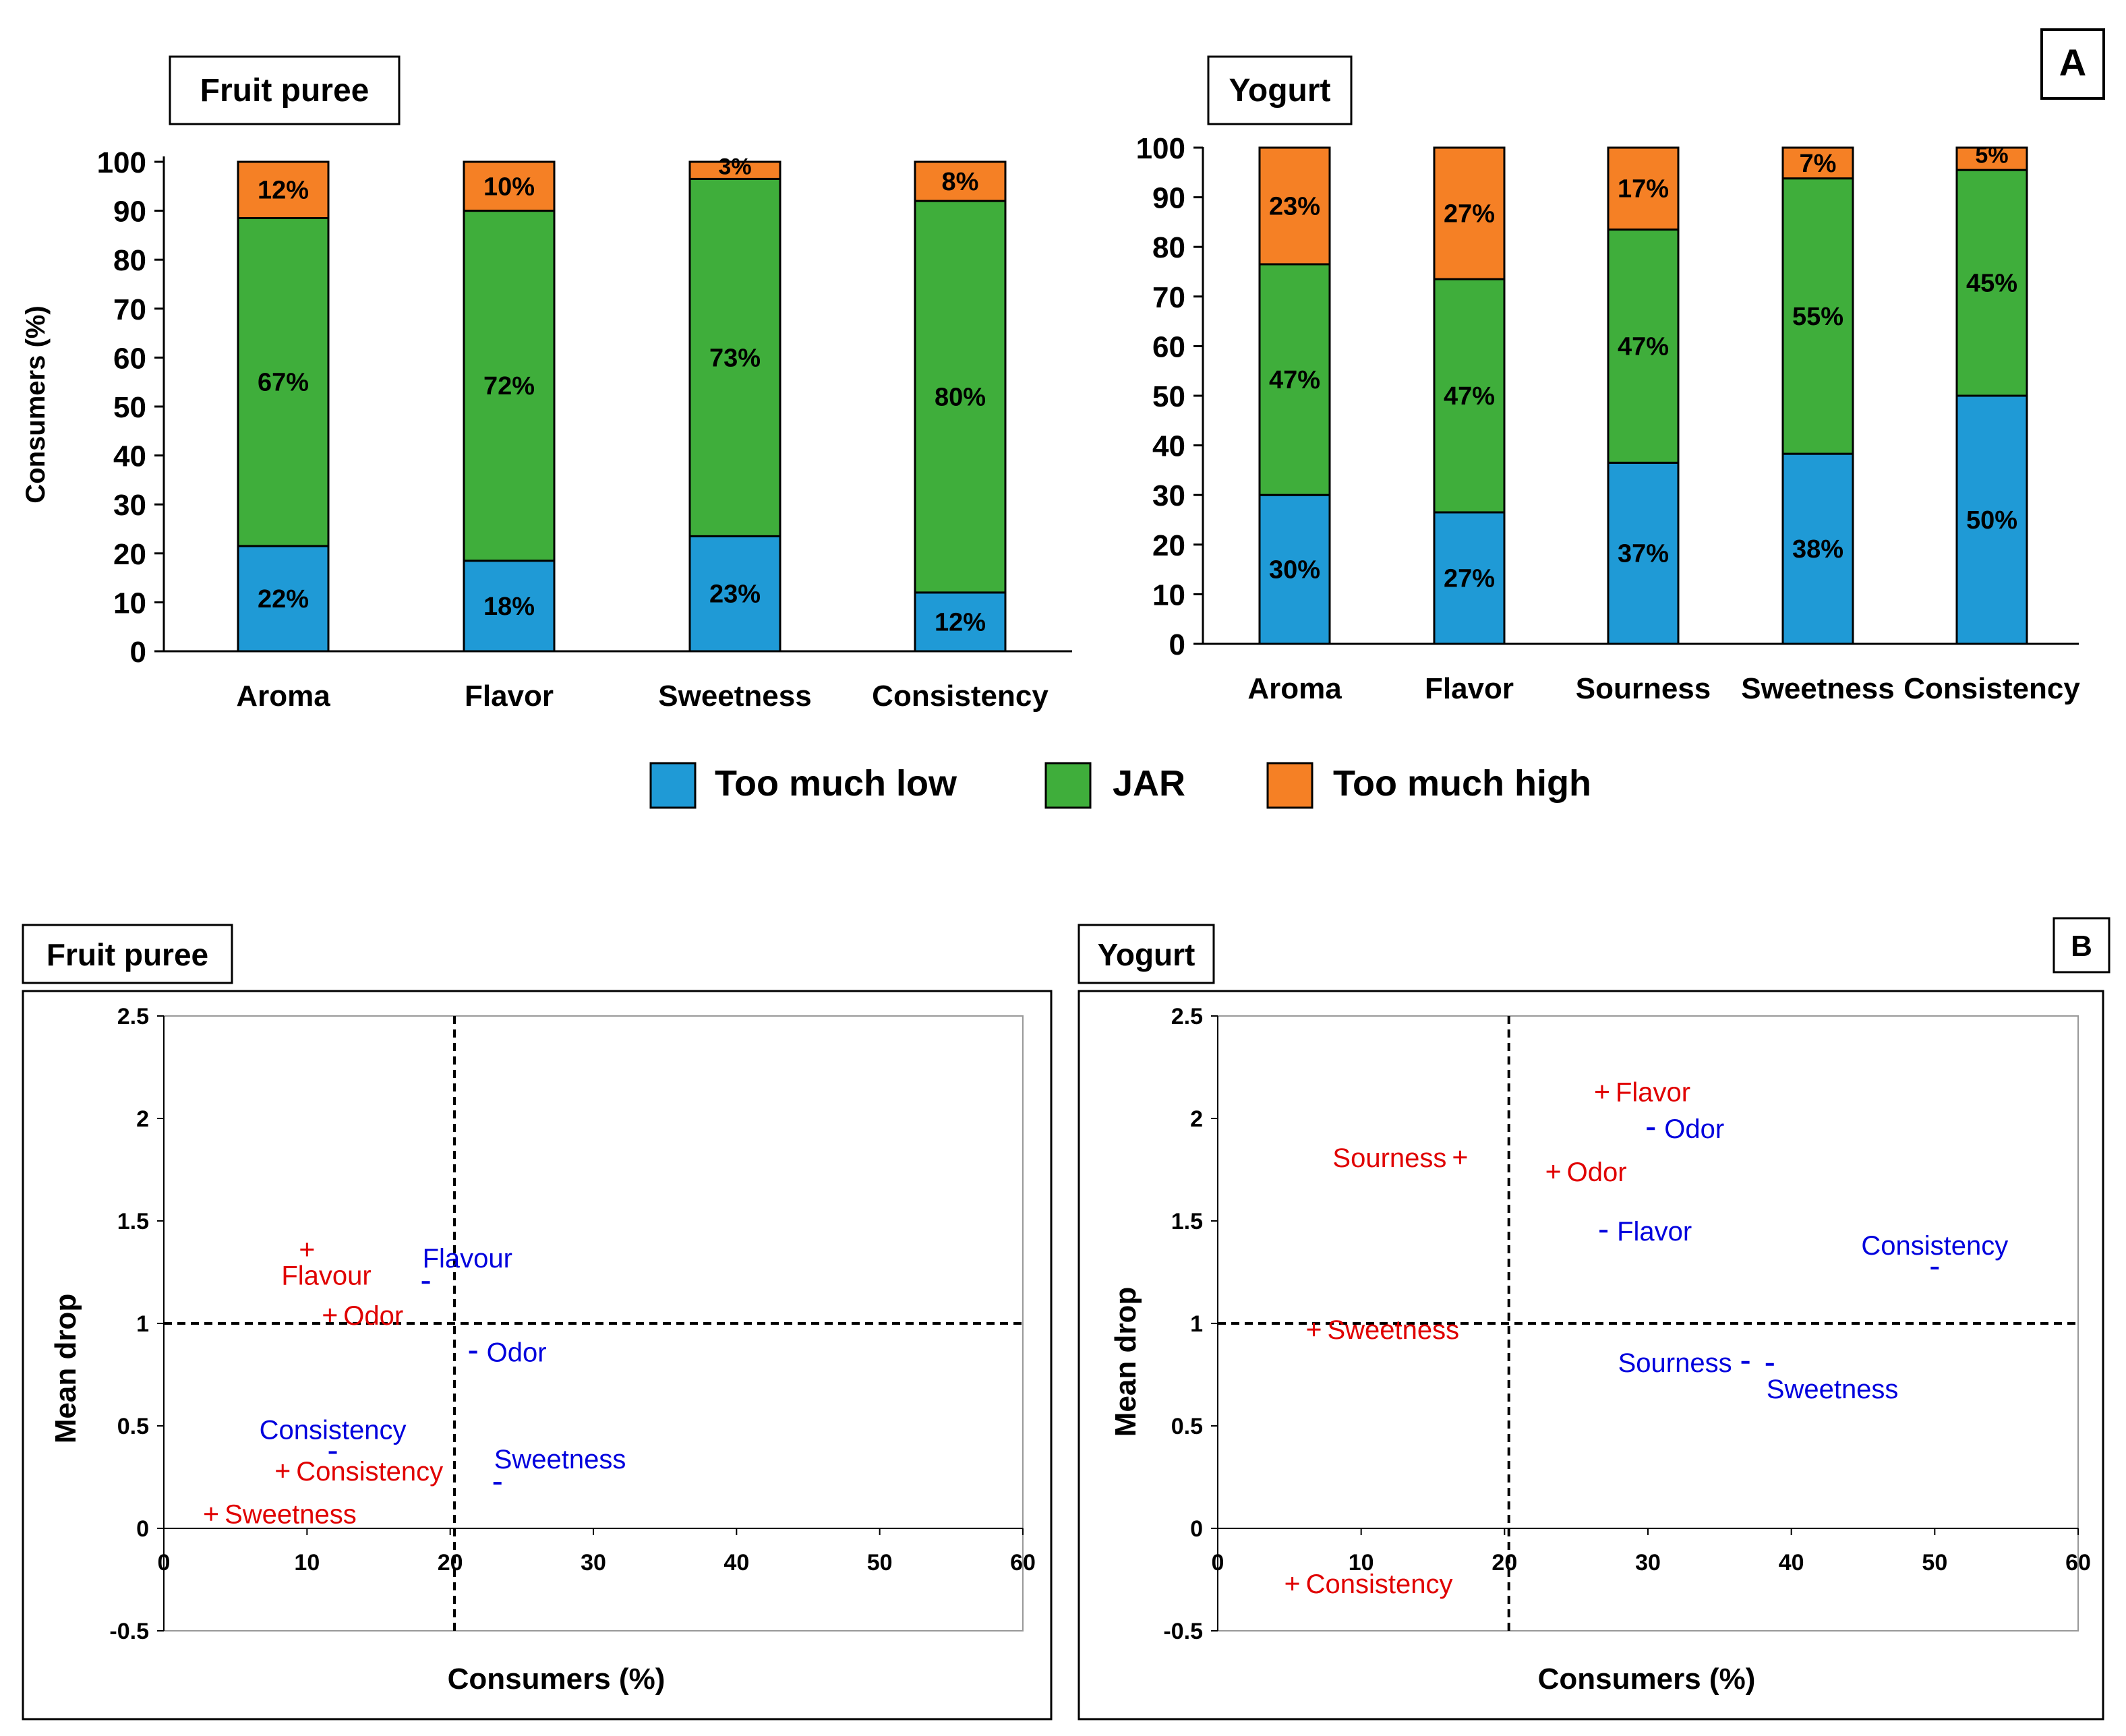 The image size is (2126, 1736). I want to click on y-tick-label: 1.5, so click(133, 1221).